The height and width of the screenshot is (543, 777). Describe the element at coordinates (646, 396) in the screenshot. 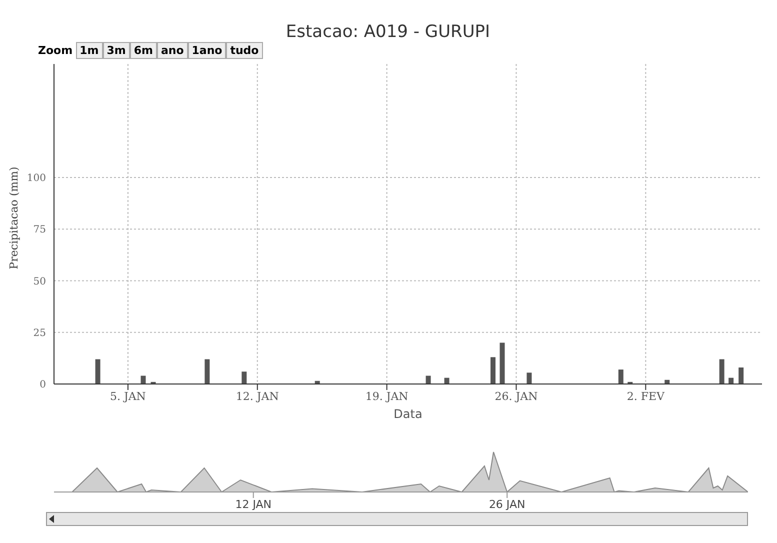

I see `x-tick-label: 2. FEV` at that location.